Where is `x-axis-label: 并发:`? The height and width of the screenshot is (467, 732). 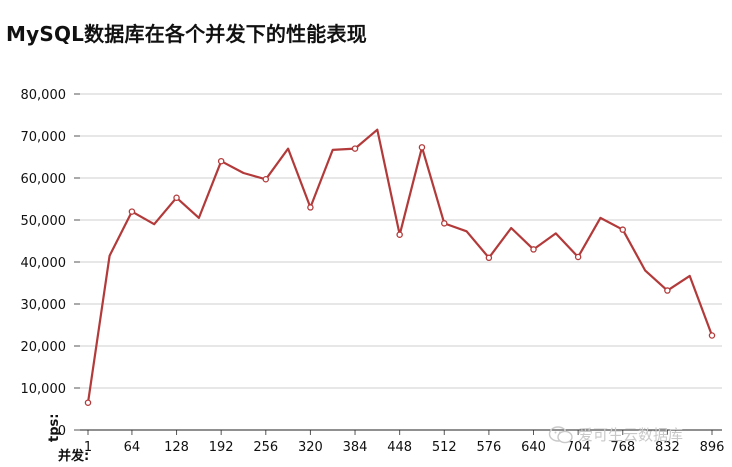 x-axis-label: 并发: is located at coordinates (73, 456).